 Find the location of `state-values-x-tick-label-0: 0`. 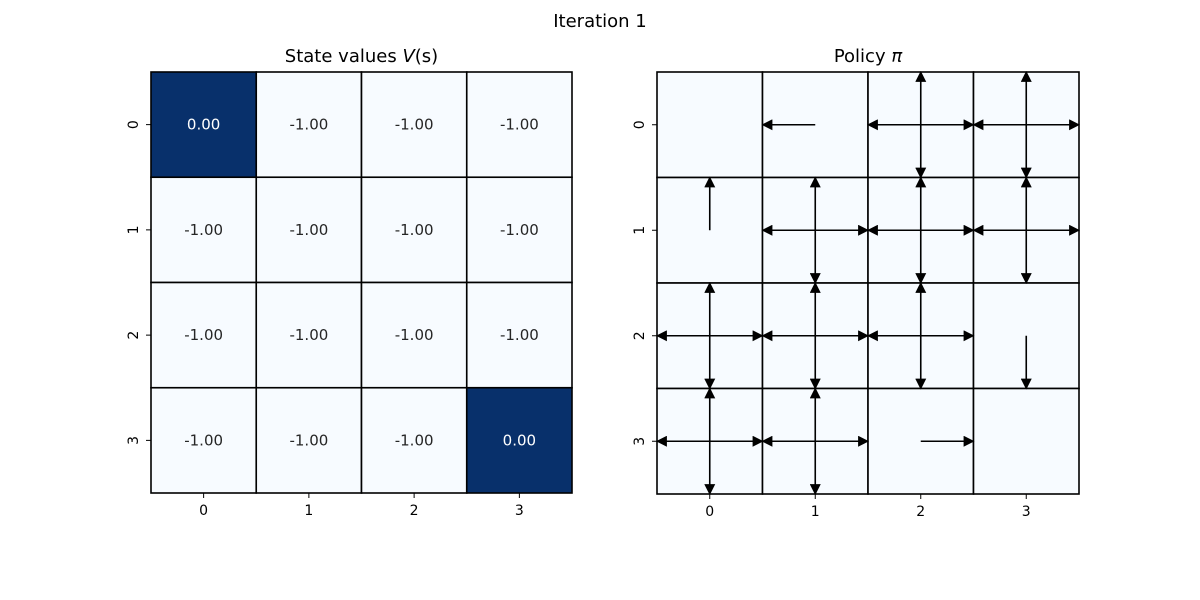

state-values-x-tick-label-0: 0 is located at coordinates (203, 511).